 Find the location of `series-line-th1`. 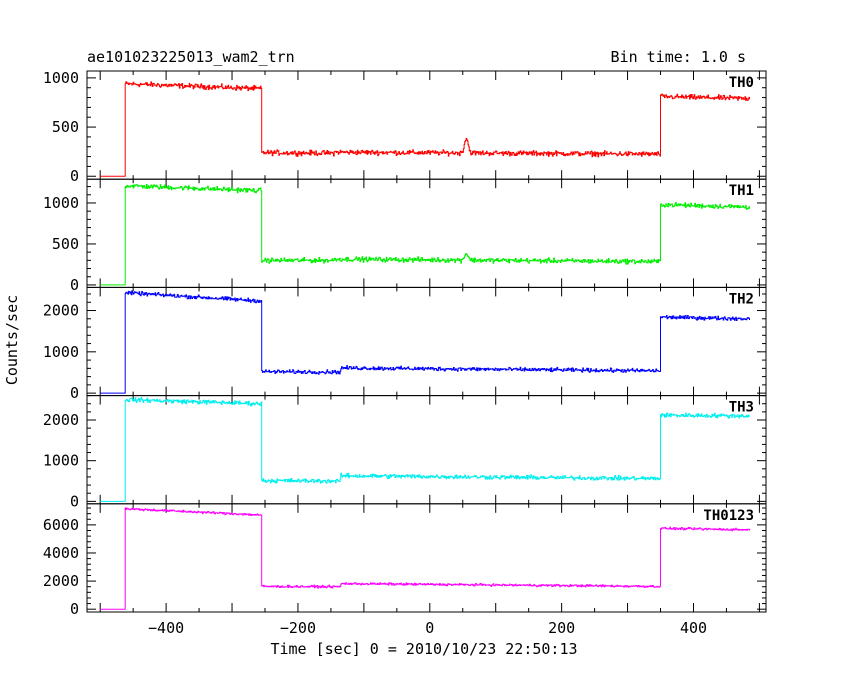

series-line-th1 is located at coordinates (425, 235).